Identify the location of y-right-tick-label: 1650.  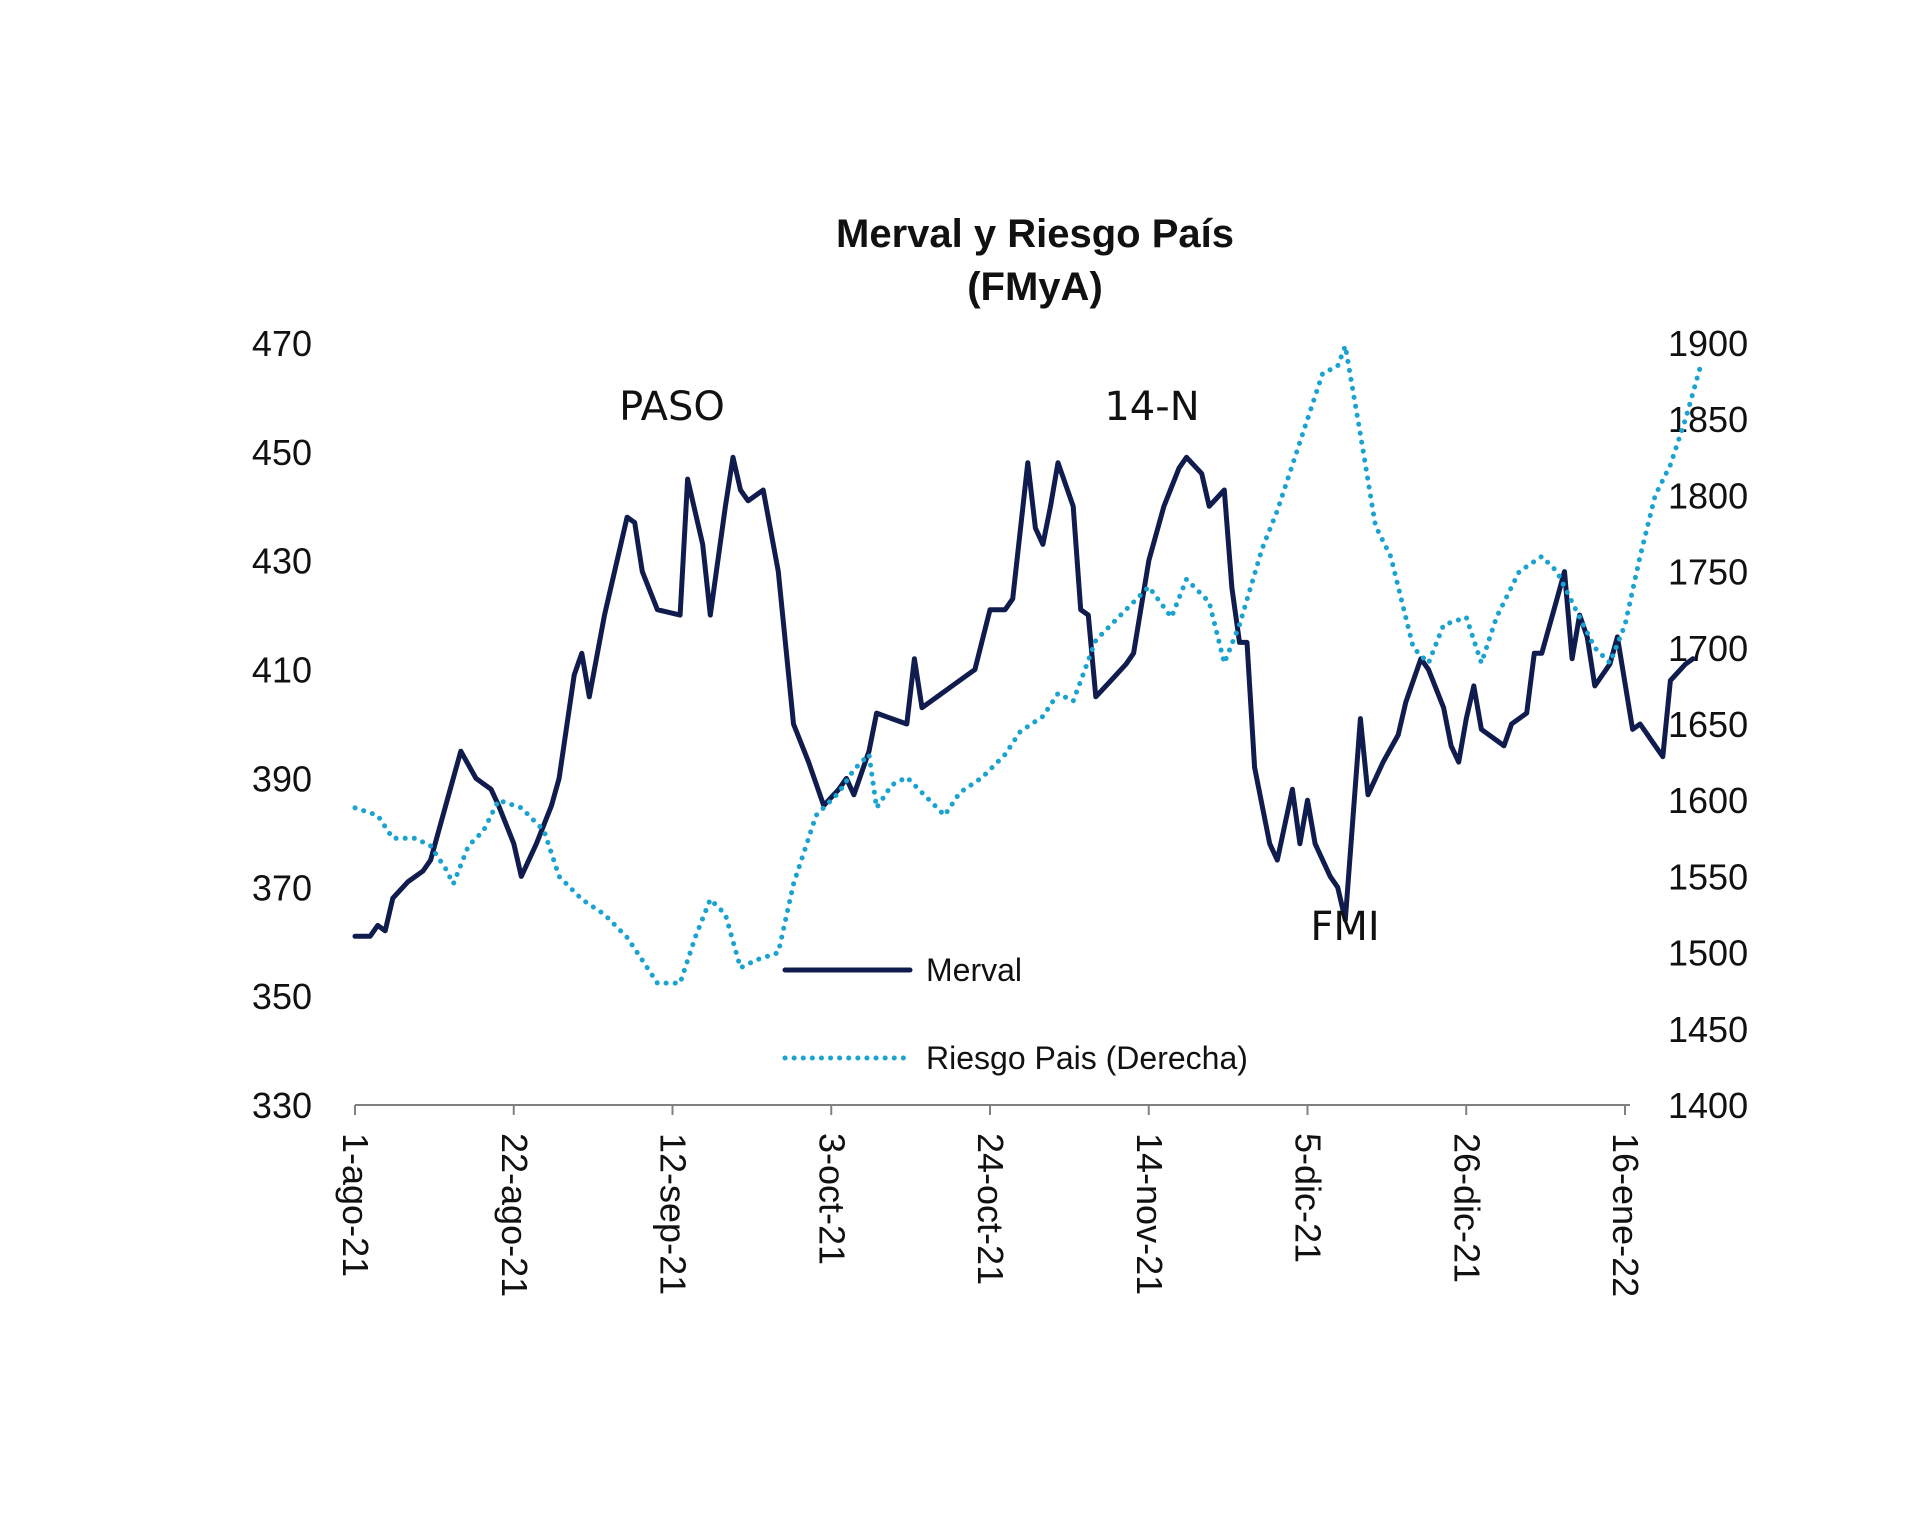
(1708, 724).